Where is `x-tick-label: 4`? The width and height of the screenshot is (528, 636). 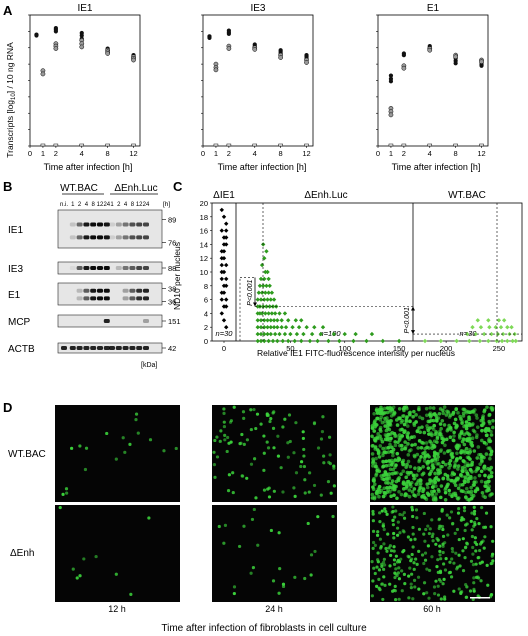
x-tick-label: 4 is located at coordinates (82, 153).